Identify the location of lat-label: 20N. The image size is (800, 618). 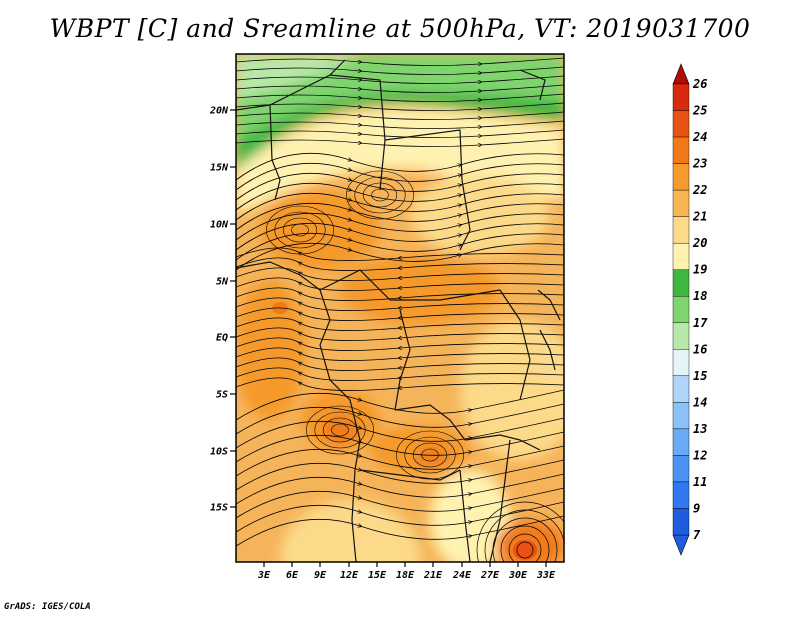
(219, 111).